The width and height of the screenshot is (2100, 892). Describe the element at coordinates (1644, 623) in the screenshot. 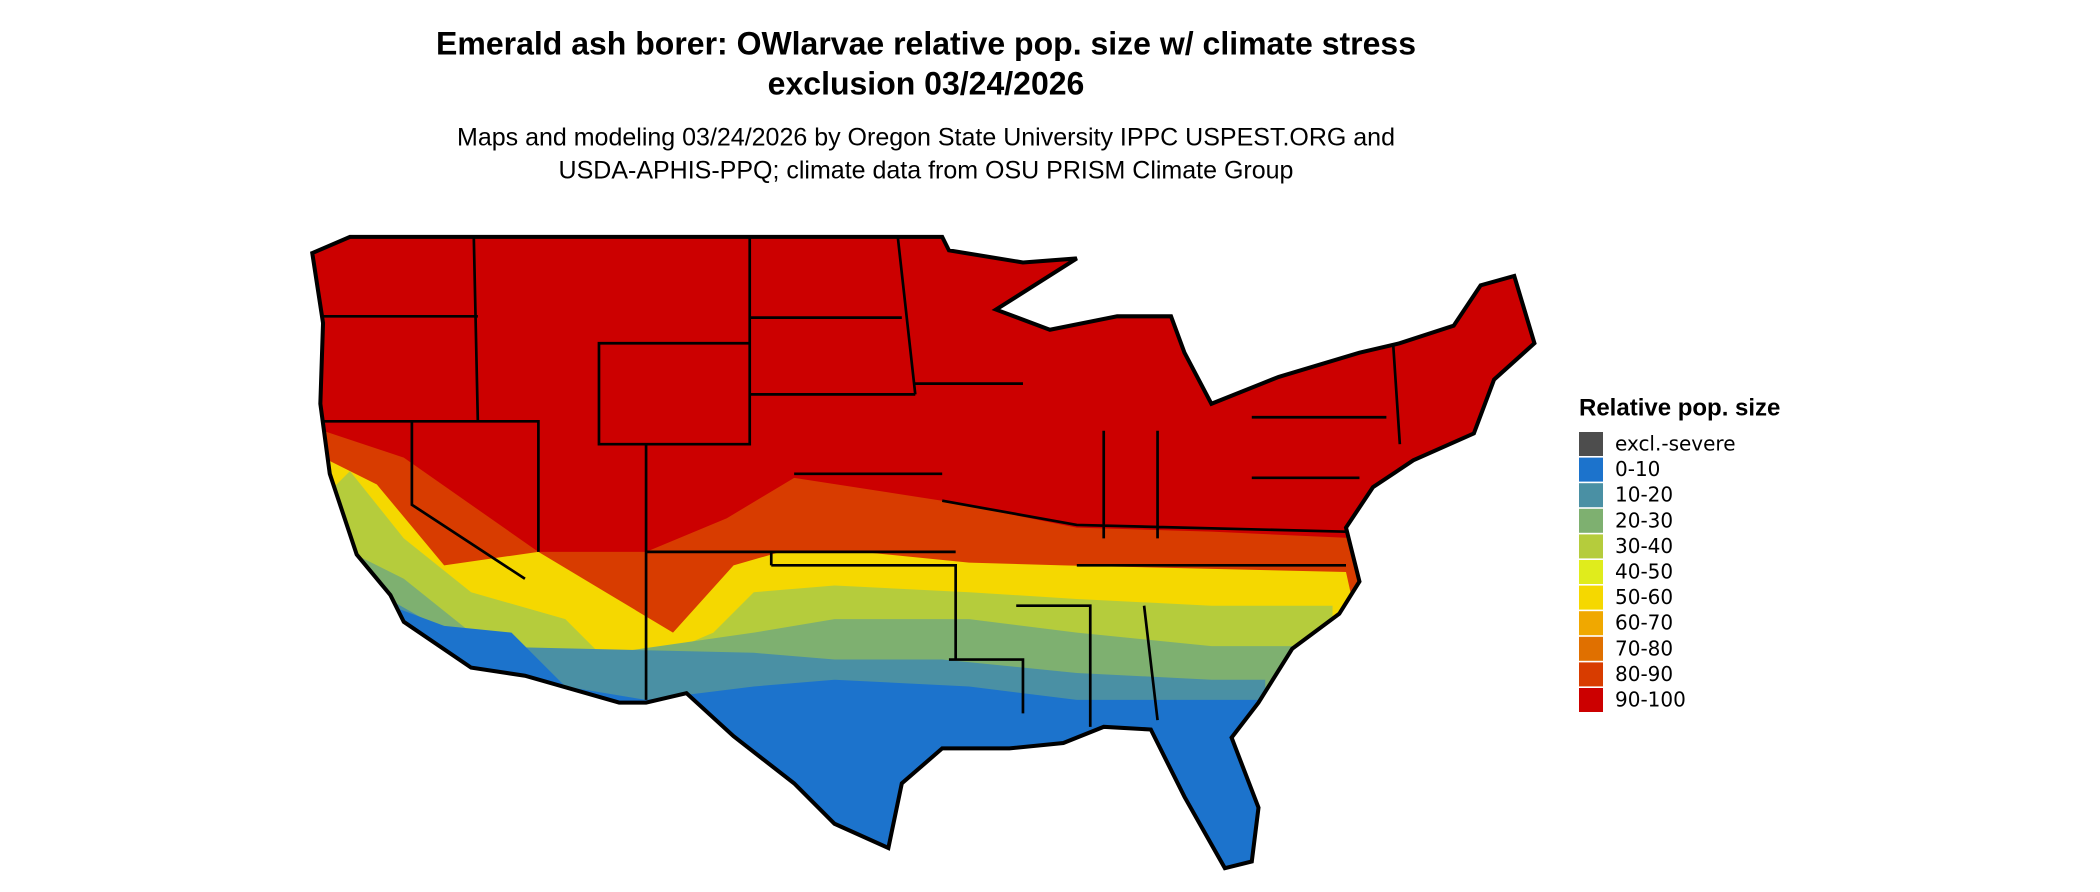

I see `legend-label: 60-70` at that location.